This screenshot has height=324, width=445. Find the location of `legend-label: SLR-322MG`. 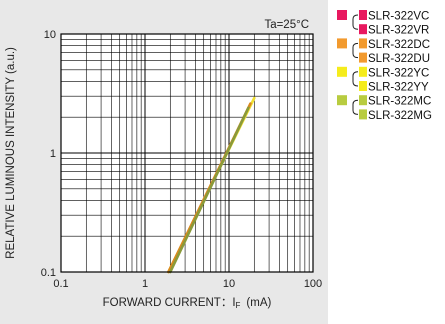

legend-label: SLR-322MG is located at coordinates (400, 116).